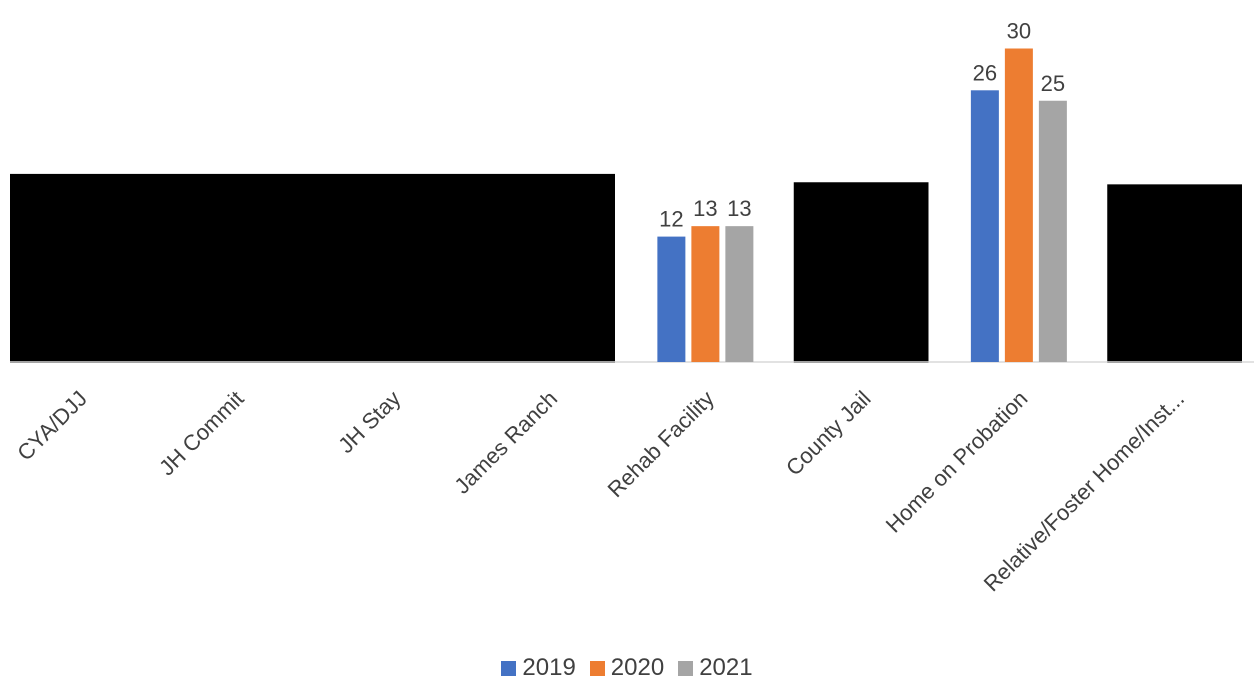  What do you see at coordinates (739, 208) in the screenshot?
I see `data-label-2021-4: 13` at bounding box center [739, 208].